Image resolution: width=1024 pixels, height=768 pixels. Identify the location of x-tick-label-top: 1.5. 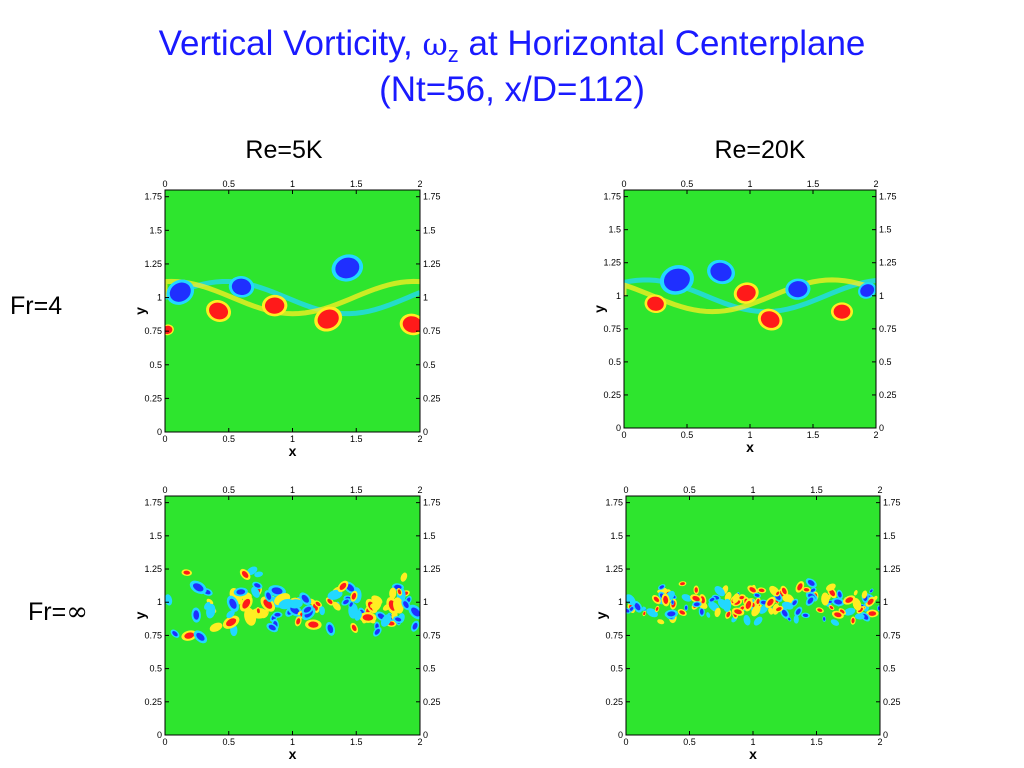
(813, 184).